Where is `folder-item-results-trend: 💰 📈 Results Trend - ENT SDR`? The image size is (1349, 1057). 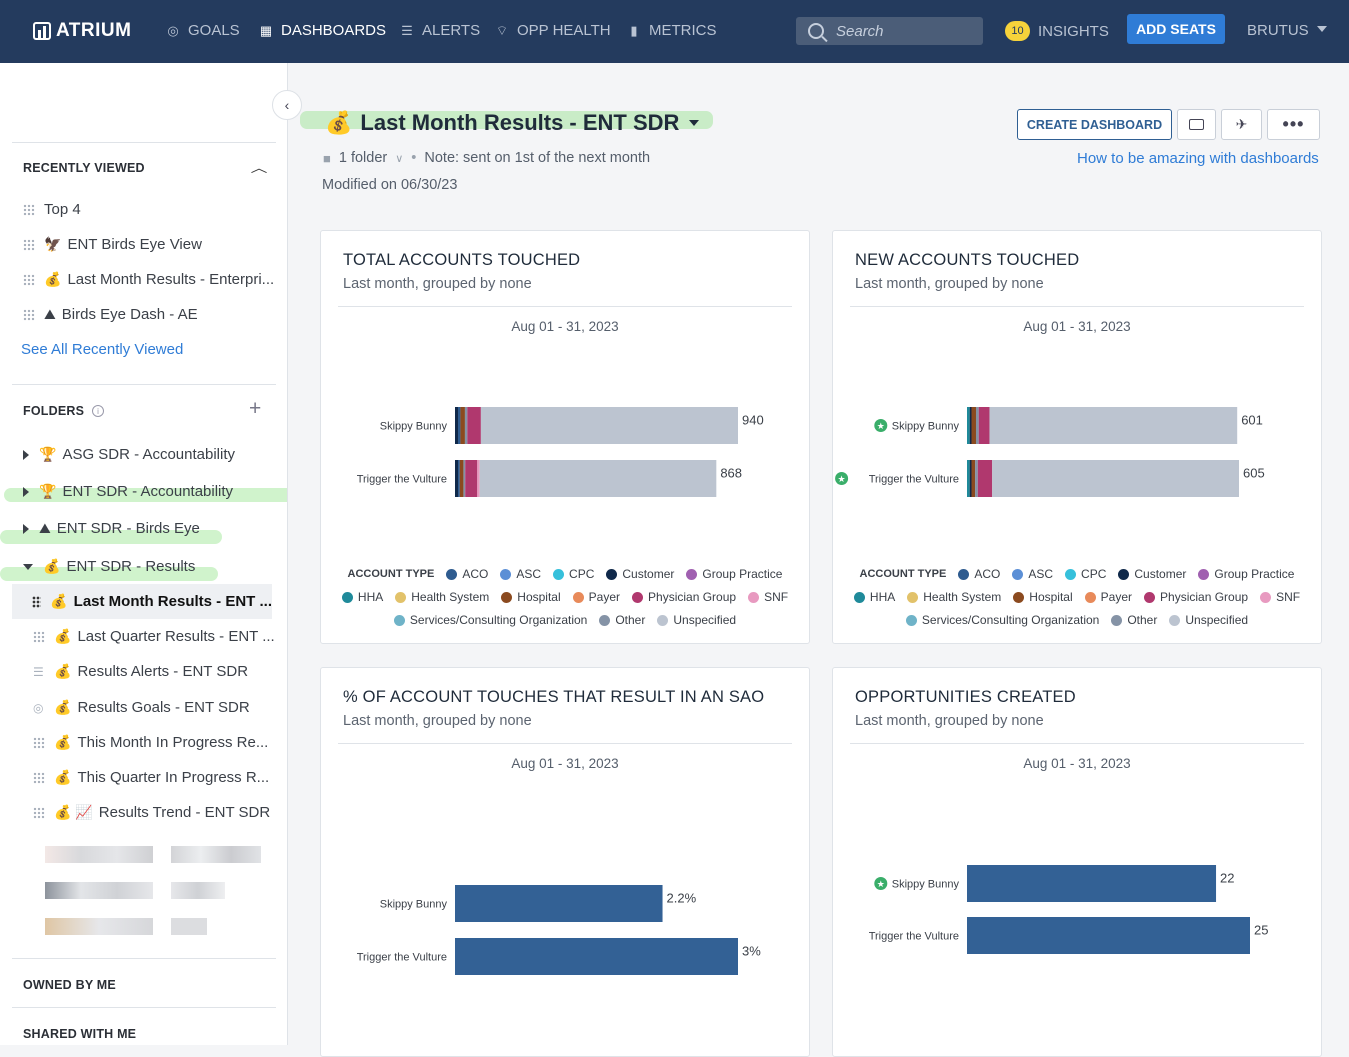 folder-item-results-trend: 💰 📈 Results Trend - ENT SDR is located at coordinates (151, 812).